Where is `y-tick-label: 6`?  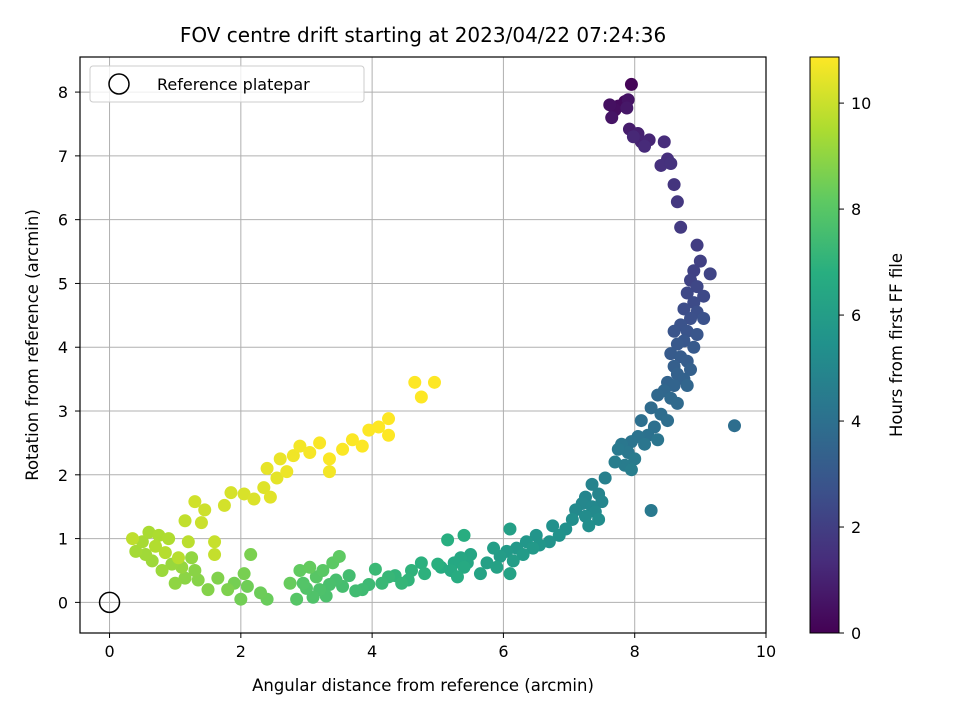 y-tick-label: 6 is located at coordinates (63, 220).